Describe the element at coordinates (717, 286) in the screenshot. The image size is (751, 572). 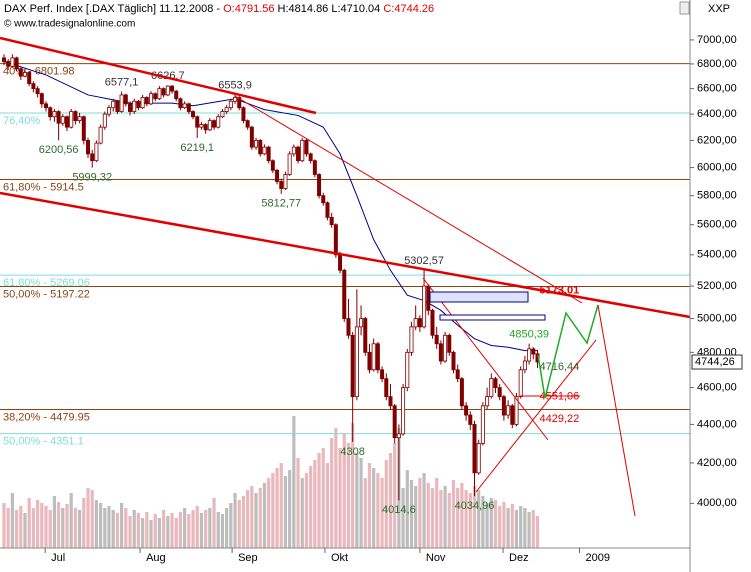
I see `y-tick-label: 5200,00` at that location.